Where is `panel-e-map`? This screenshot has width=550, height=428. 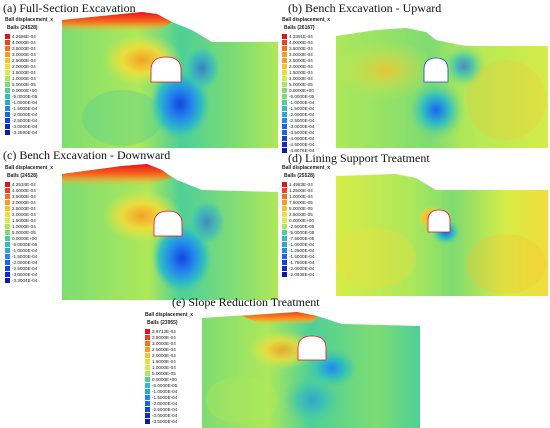
panel-e-map is located at coordinates (311, 370).